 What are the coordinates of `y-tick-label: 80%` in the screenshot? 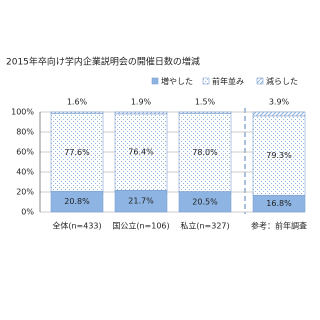 It's located at (25, 132).